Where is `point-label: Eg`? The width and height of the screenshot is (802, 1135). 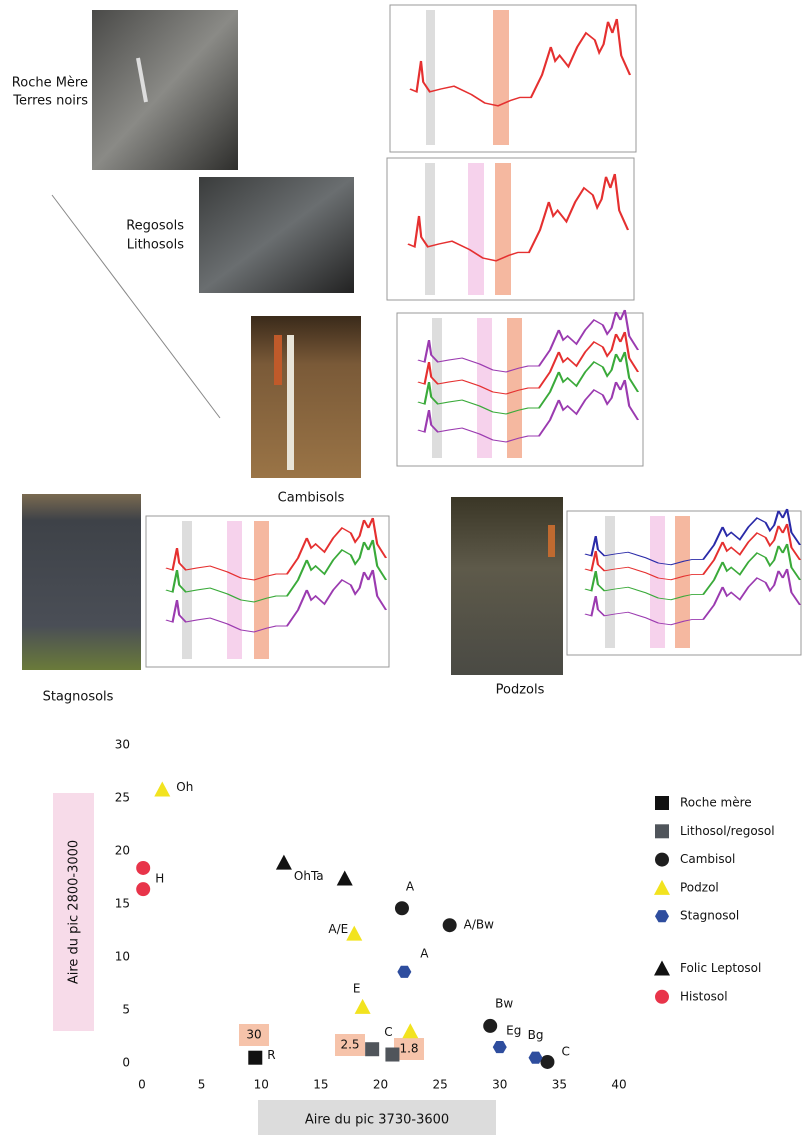
point-label: Eg is located at coordinates (513, 1031).